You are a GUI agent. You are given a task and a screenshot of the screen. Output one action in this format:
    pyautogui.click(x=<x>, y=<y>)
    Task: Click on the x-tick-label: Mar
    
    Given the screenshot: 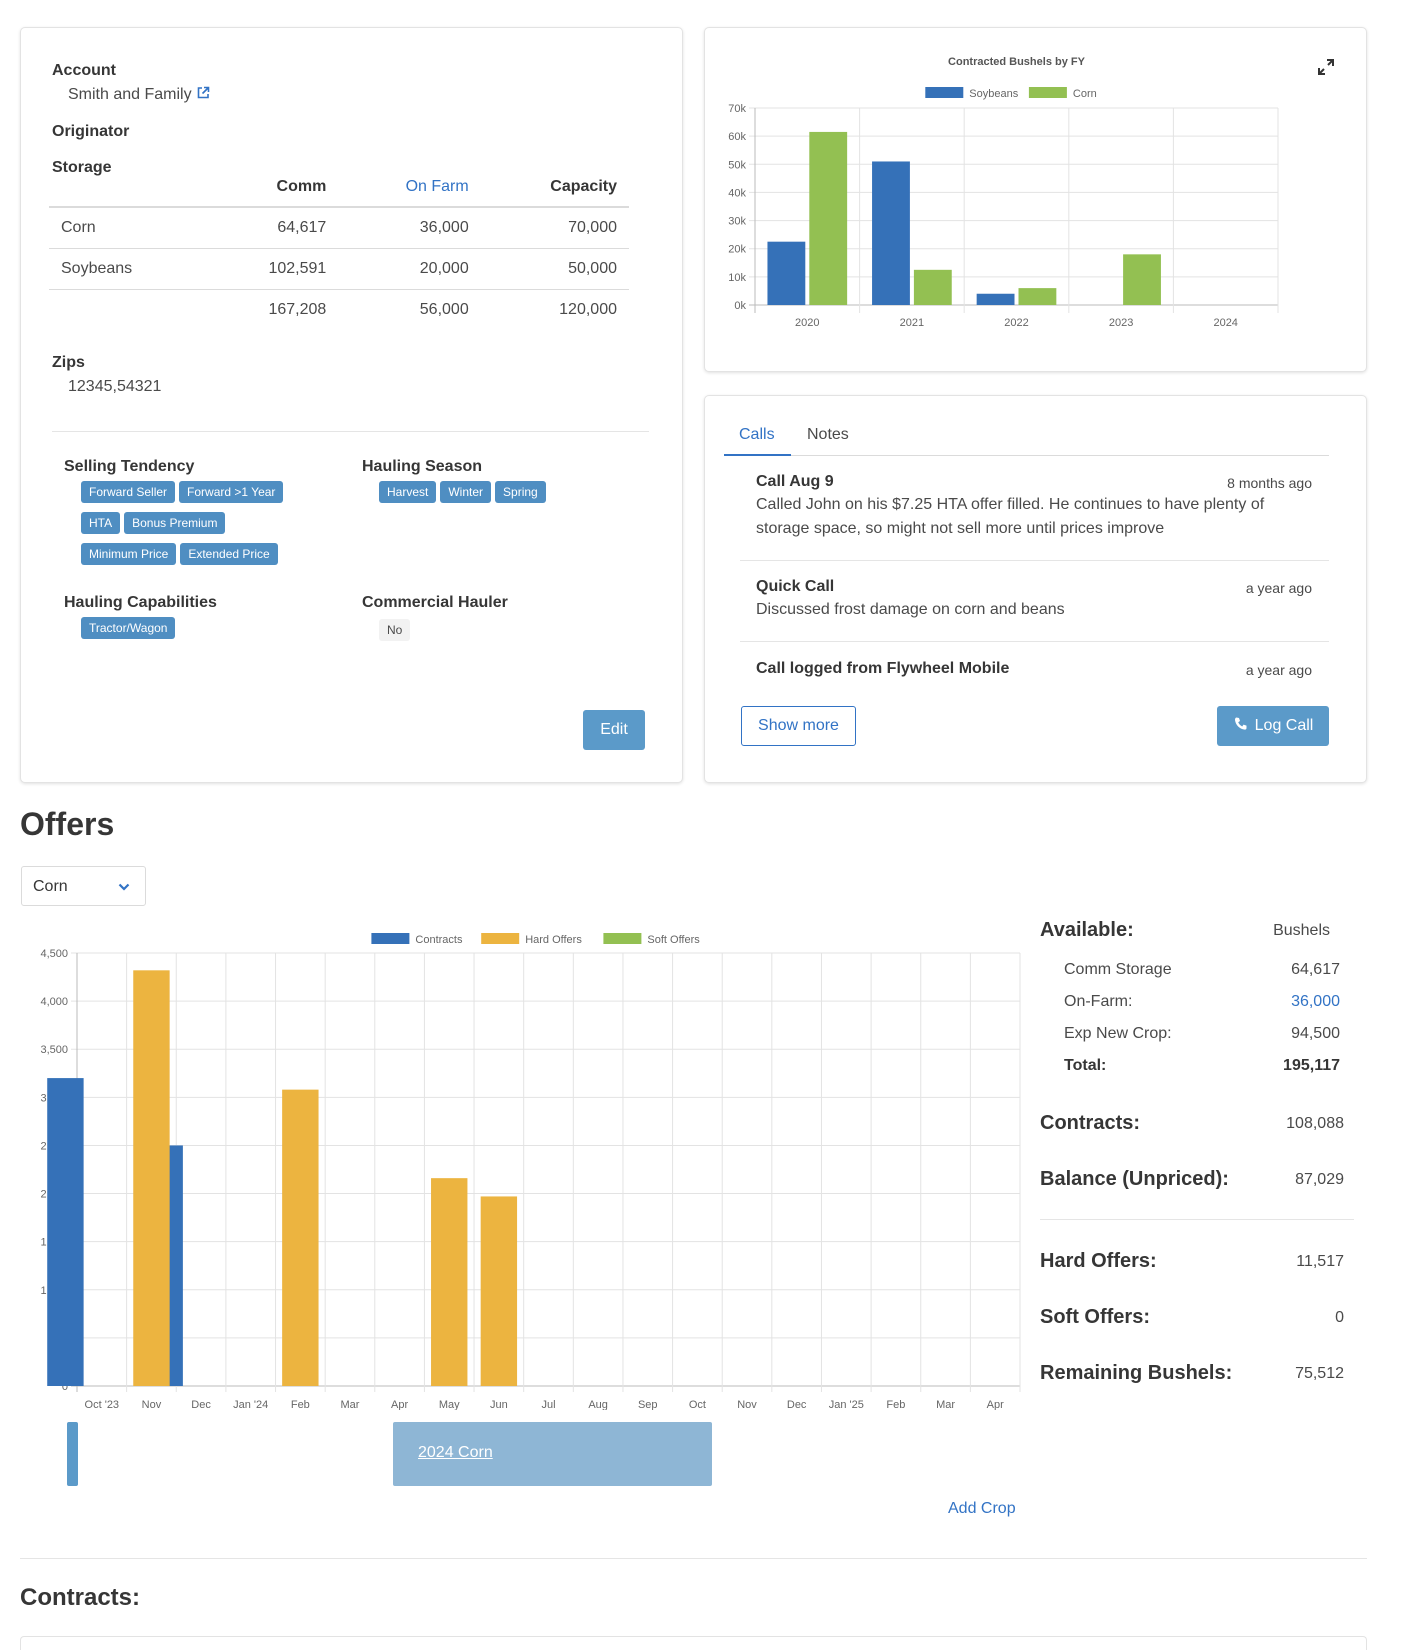 What is the action you would take?
    pyautogui.click(x=349, y=1404)
    